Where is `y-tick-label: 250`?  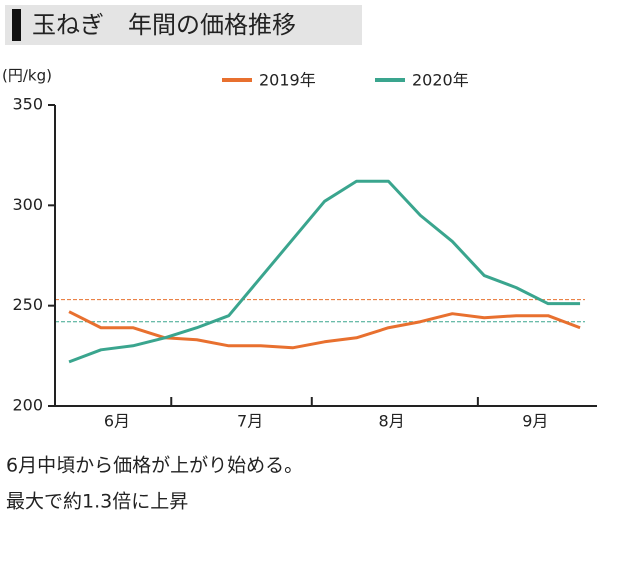
y-tick-label: 250 is located at coordinates (27, 304).